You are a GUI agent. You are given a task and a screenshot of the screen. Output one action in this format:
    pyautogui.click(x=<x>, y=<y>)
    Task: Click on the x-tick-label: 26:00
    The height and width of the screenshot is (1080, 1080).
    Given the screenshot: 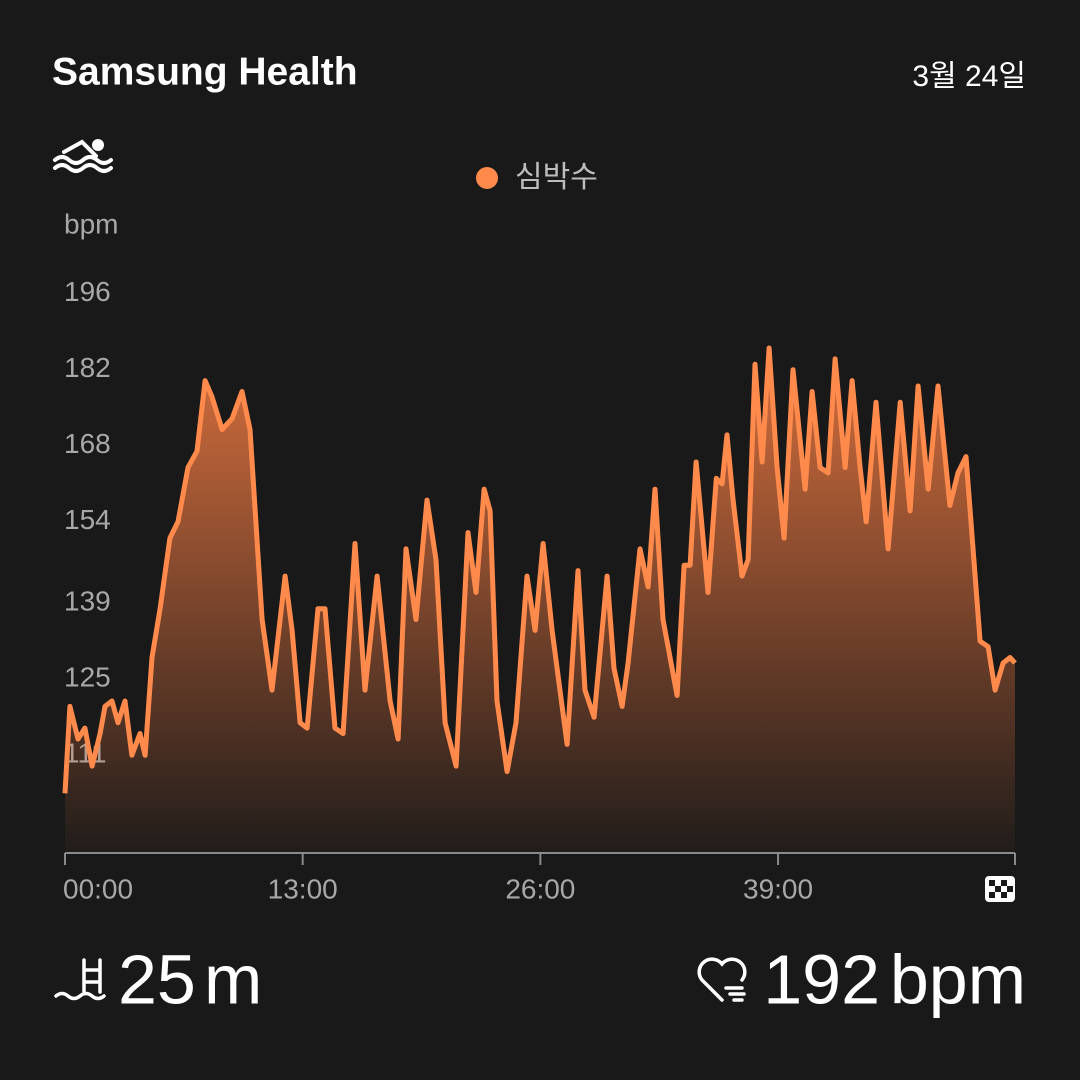 What is the action you would take?
    pyautogui.click(x=540, y=888)
    